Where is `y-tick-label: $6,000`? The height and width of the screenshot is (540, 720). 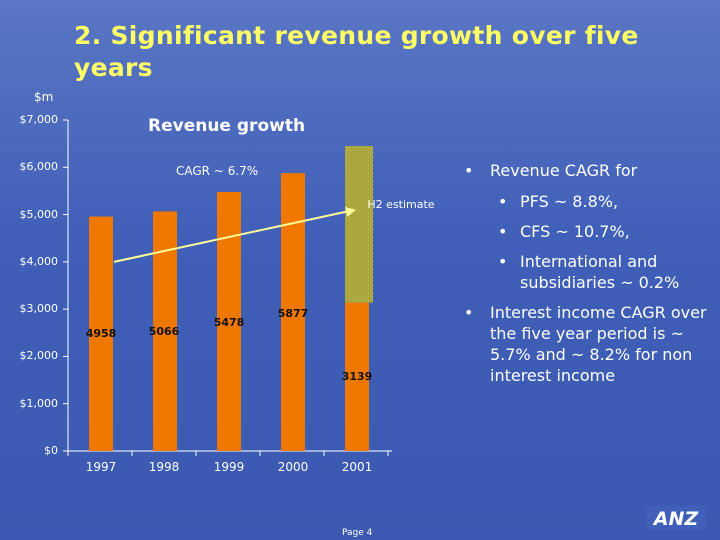 y-tick-label: $6,000 is located at coordinates (39, 166).